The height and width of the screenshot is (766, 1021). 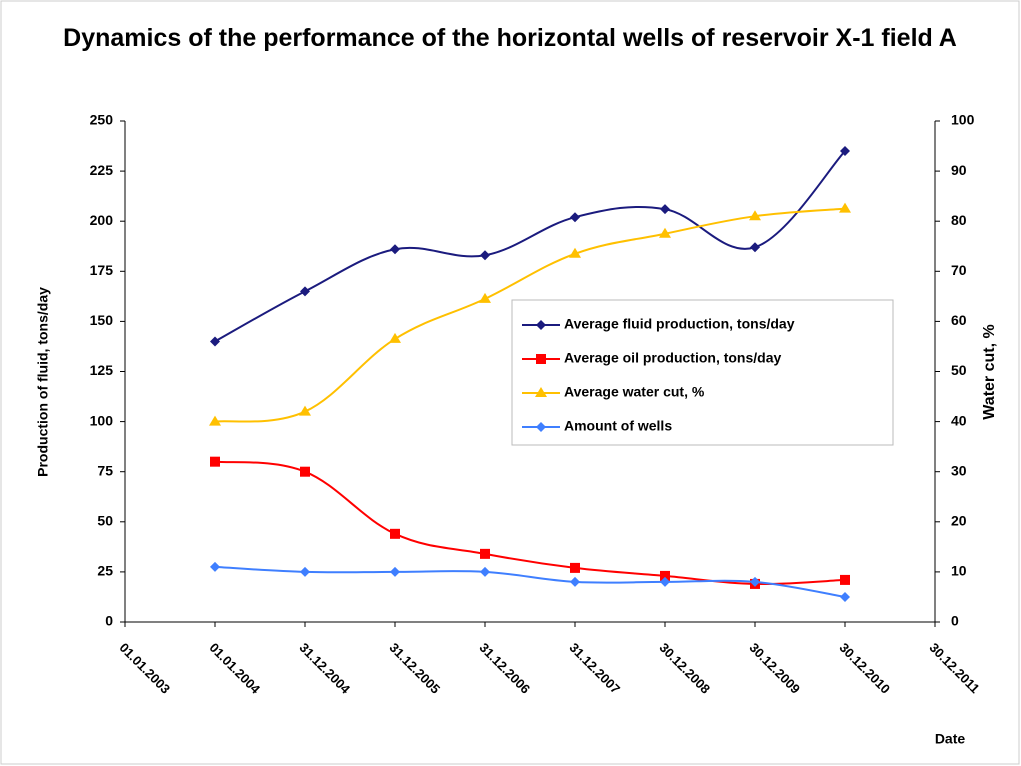 I want to click on x-tick-label: 30.12.2011, so click(x=954, y=668).